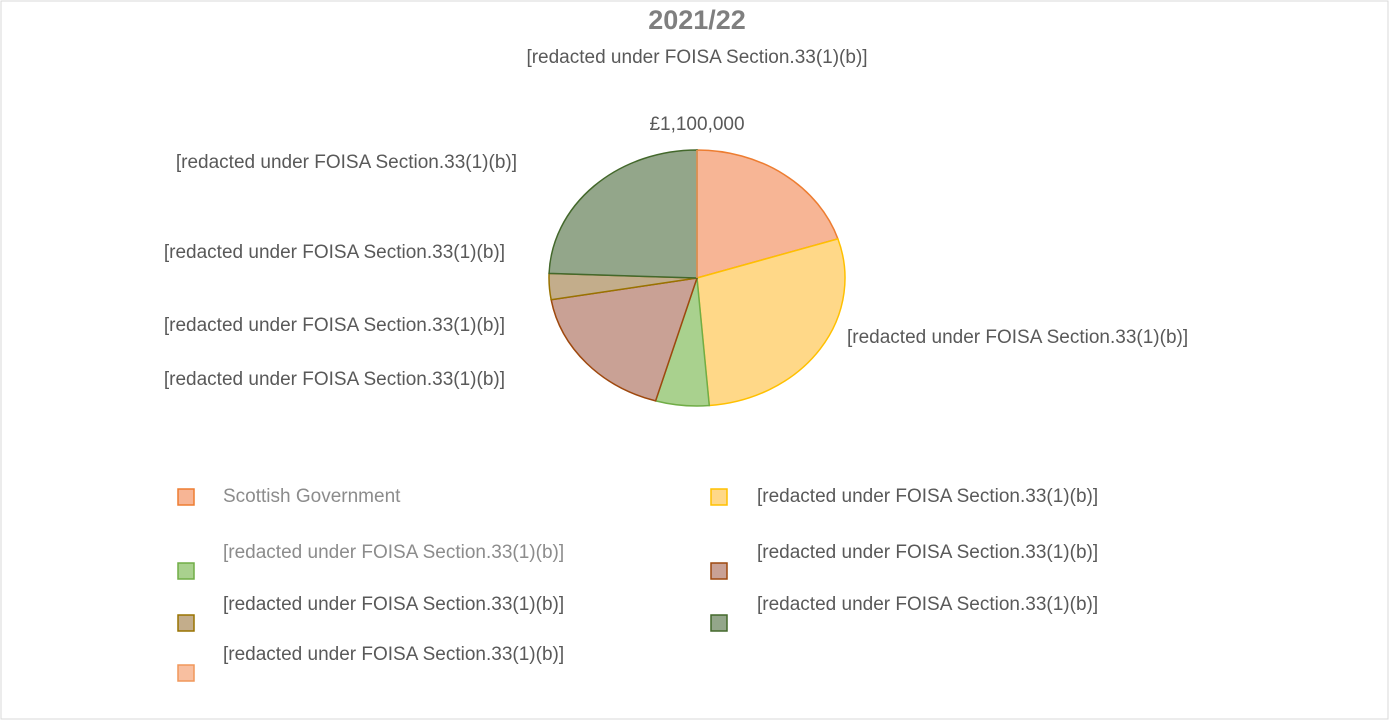  What do you see at coordinates (697, 20) in the screenshot?
I see `chart-title: 2021/22` at bounding box center [697, 20].